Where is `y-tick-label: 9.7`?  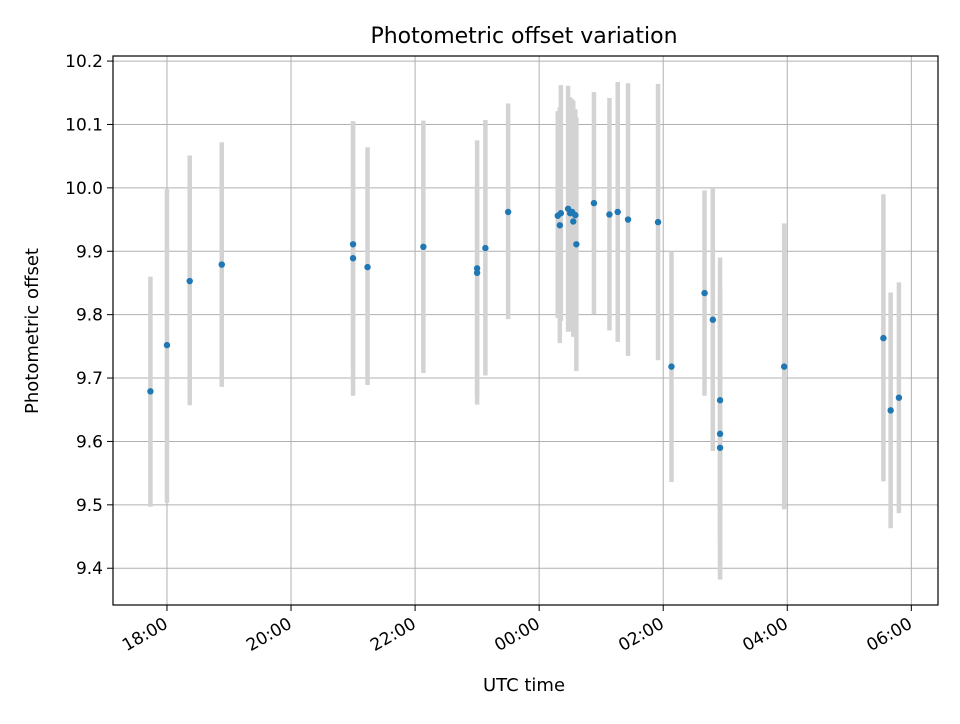
y-tick-label: 9.7 is located at coordinates (89, 379).